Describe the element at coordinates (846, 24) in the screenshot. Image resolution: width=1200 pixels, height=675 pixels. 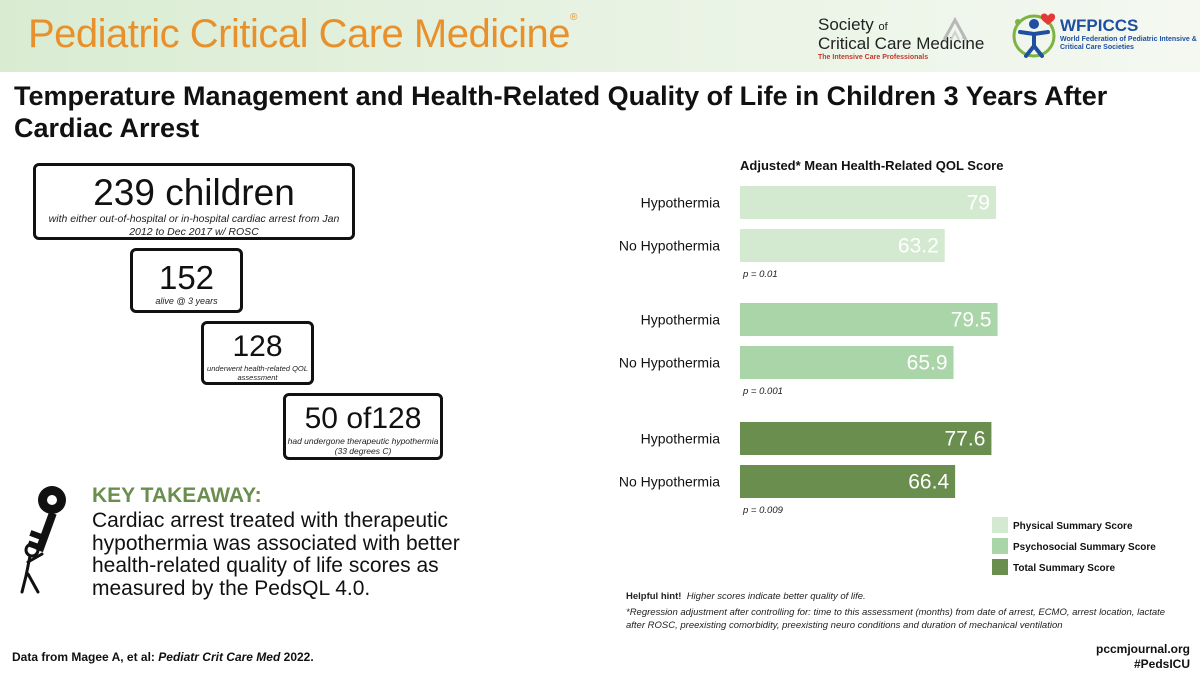
I see `sccm-line1a: Society` at that location.